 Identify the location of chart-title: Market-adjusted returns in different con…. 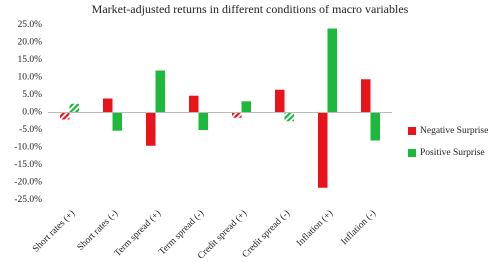
(250, 9).